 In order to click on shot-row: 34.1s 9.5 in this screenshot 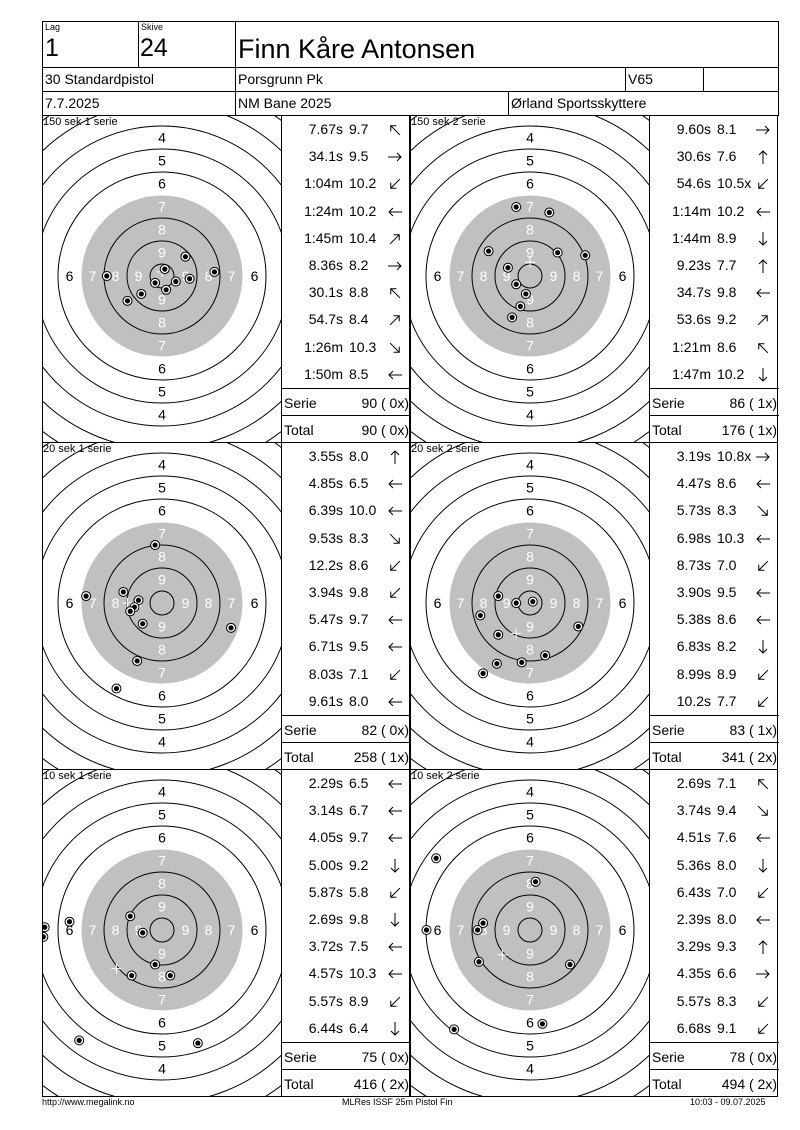, I will do `click(346, 156)`.